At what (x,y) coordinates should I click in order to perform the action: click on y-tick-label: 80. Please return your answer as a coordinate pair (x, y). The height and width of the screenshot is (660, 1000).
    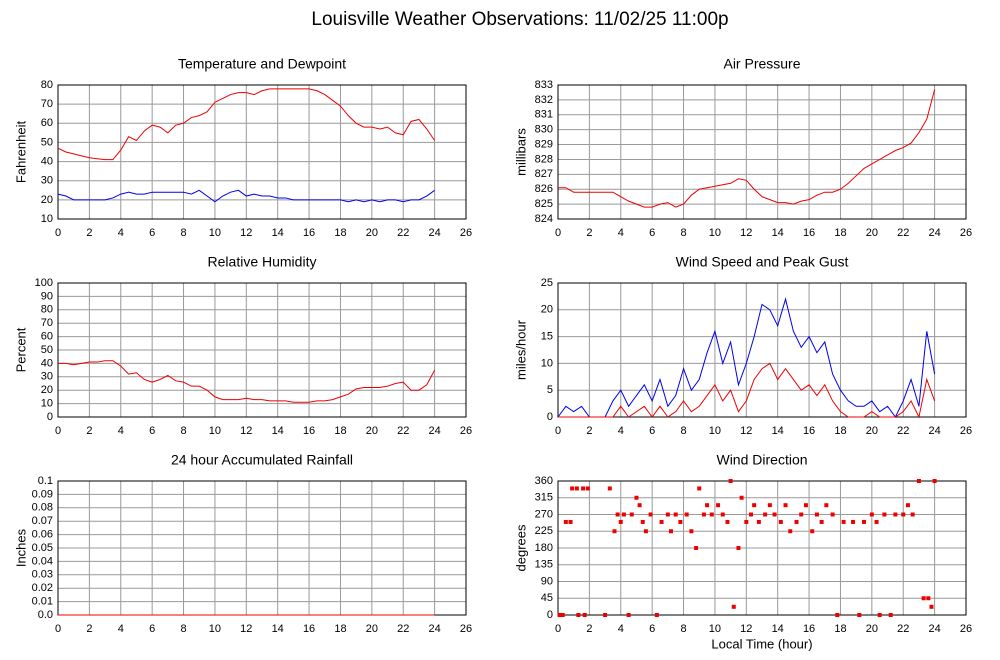
    Looking at the image, I should click on (47, 310).